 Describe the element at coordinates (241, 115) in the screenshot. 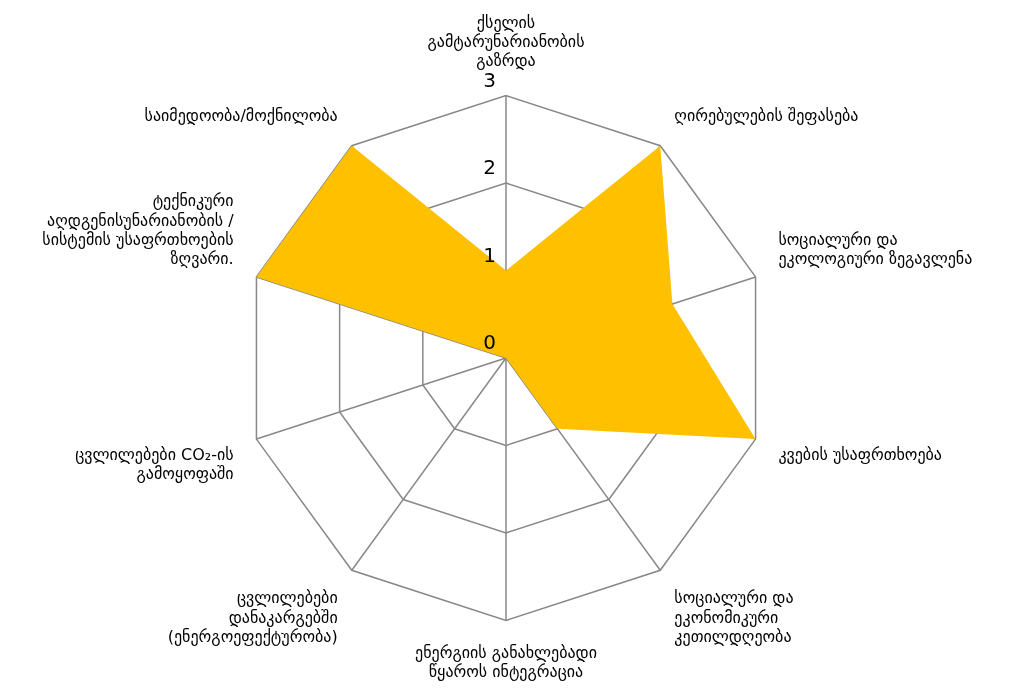

I see `spoke-label: საიმედოობა/მოქნილობა` at that location.